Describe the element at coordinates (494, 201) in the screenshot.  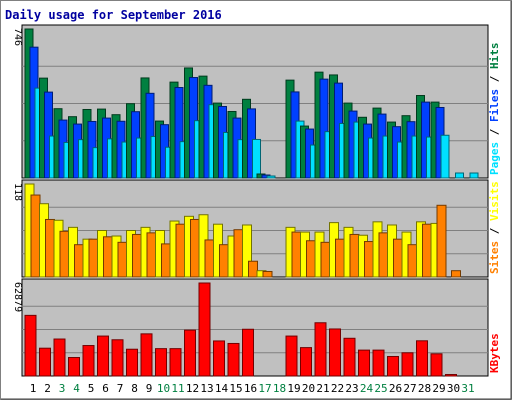
I see `legend-item-visits: Visits` at that location.